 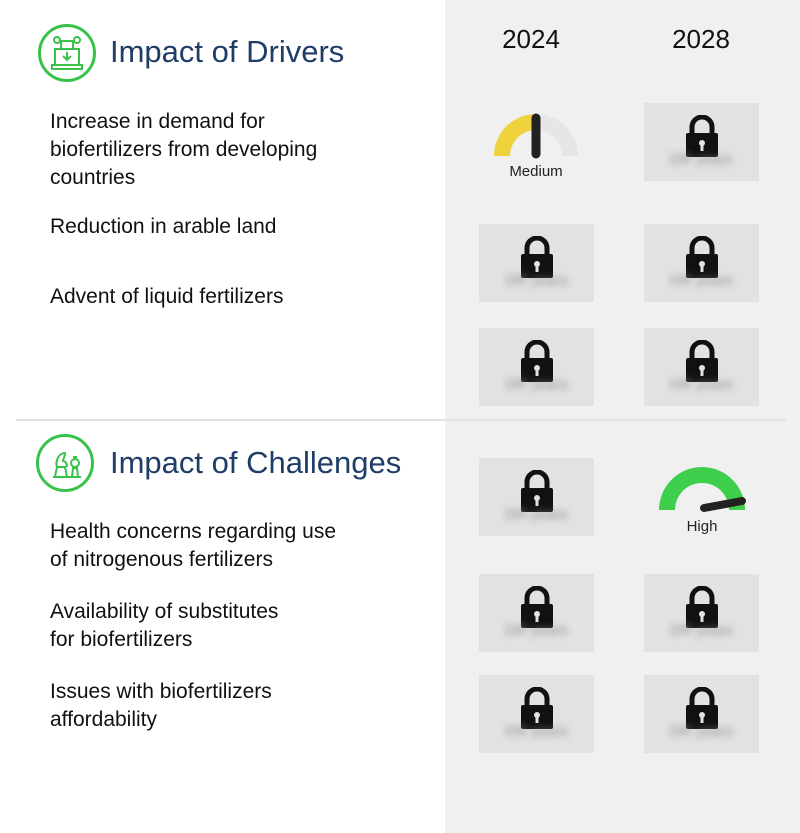 What do you see at coordinates (531, 39) in the screenshot?
I see `year-2024-header: 2024` at bounding box center [531, 39].